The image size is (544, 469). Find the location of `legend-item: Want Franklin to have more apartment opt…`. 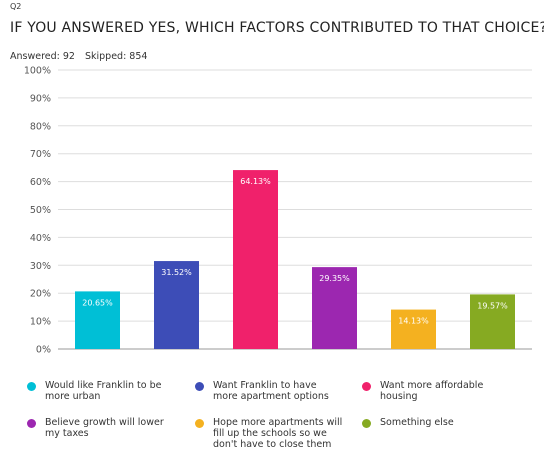

legend-item: Want Franklin to have more apartment opt… is located at coordinates (269, 391).